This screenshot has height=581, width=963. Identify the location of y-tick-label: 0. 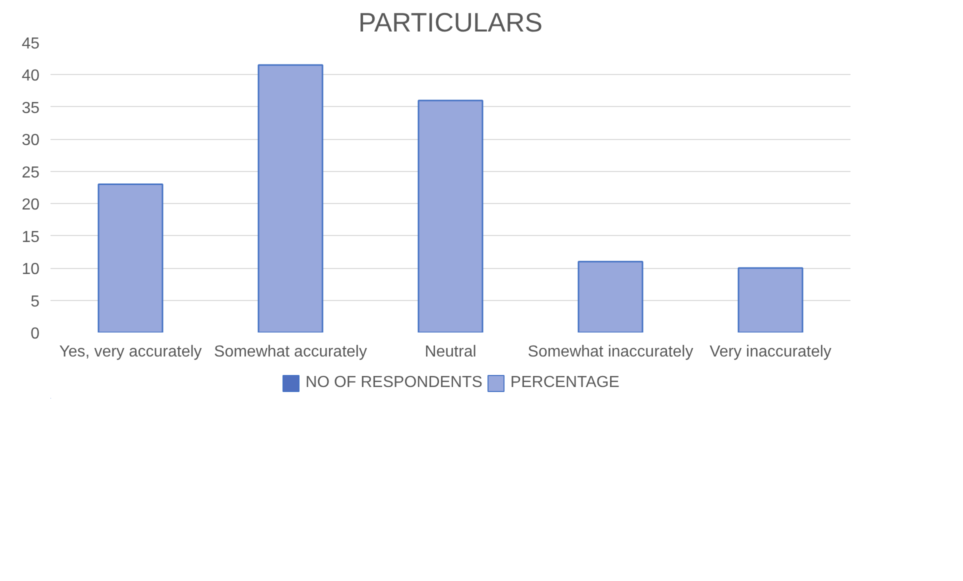
(35, 334).